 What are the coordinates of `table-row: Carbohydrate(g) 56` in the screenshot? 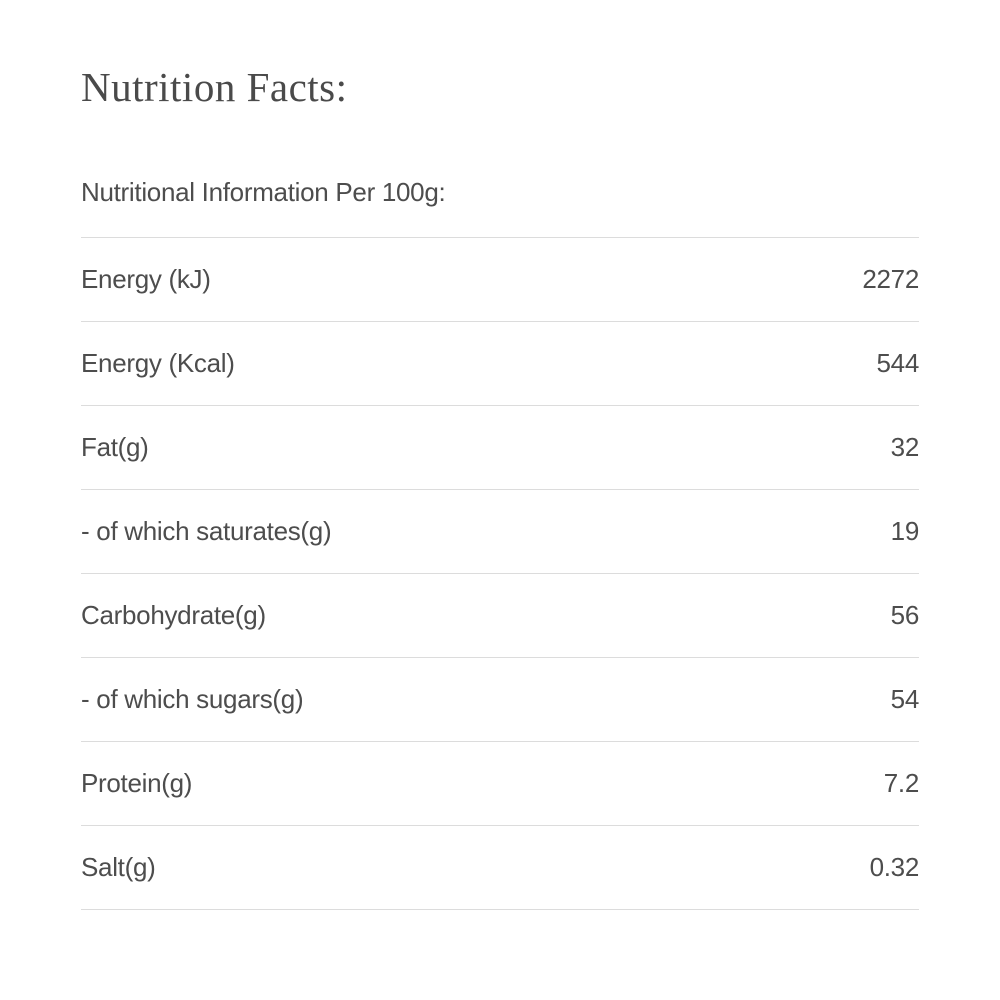 It's located at (500, 616).